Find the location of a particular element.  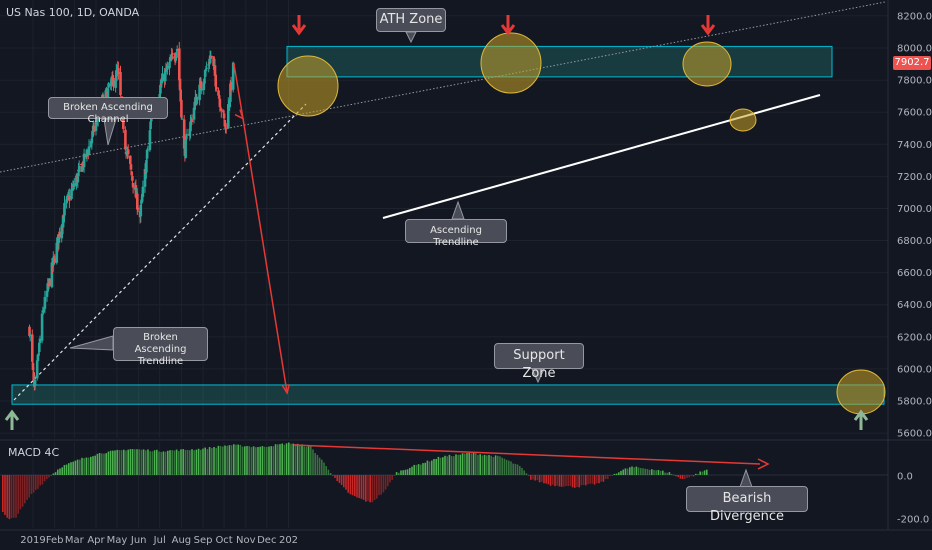

time-axis: 2019 Feb Mar Apr May Jun Jul Aug Sep Oct Nov Dec 202 is located at coordinates (466, 537).